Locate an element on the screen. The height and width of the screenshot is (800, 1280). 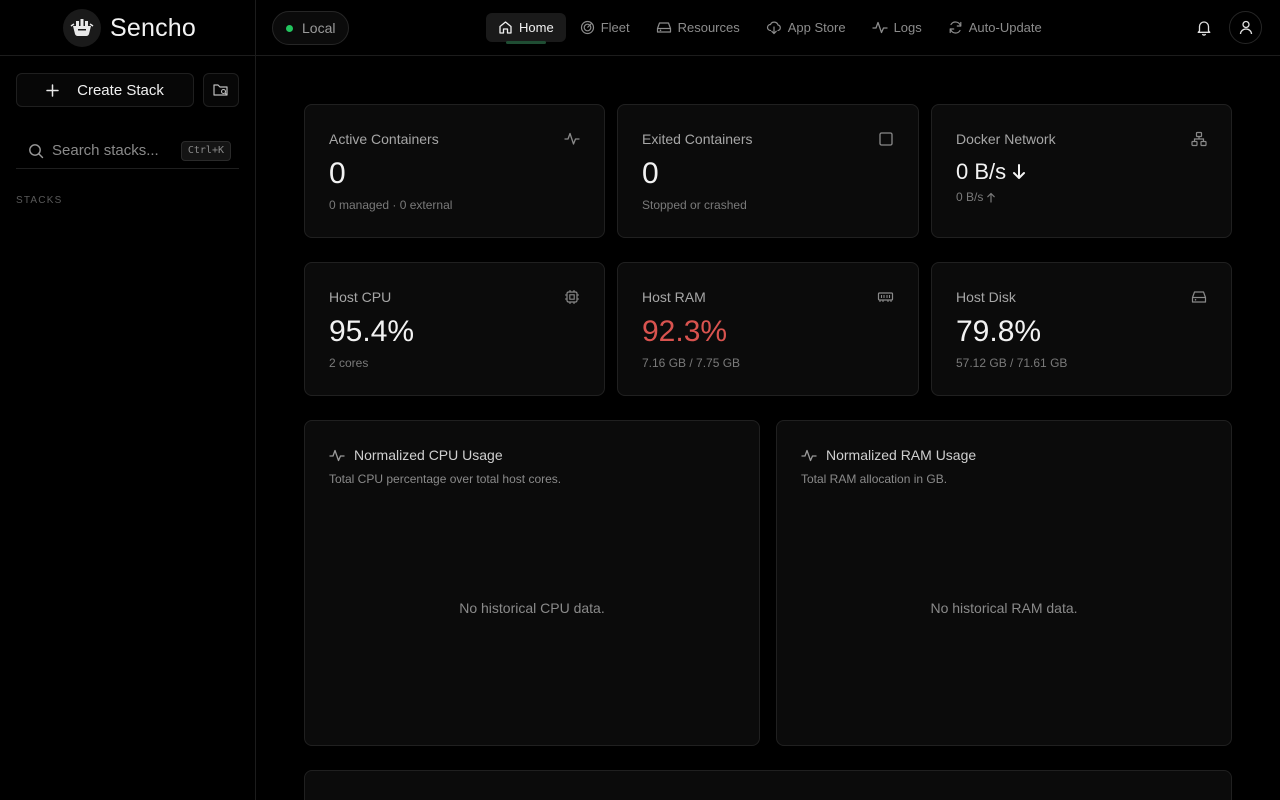
card-value: 95.4% is located at coordinates (372, 331).